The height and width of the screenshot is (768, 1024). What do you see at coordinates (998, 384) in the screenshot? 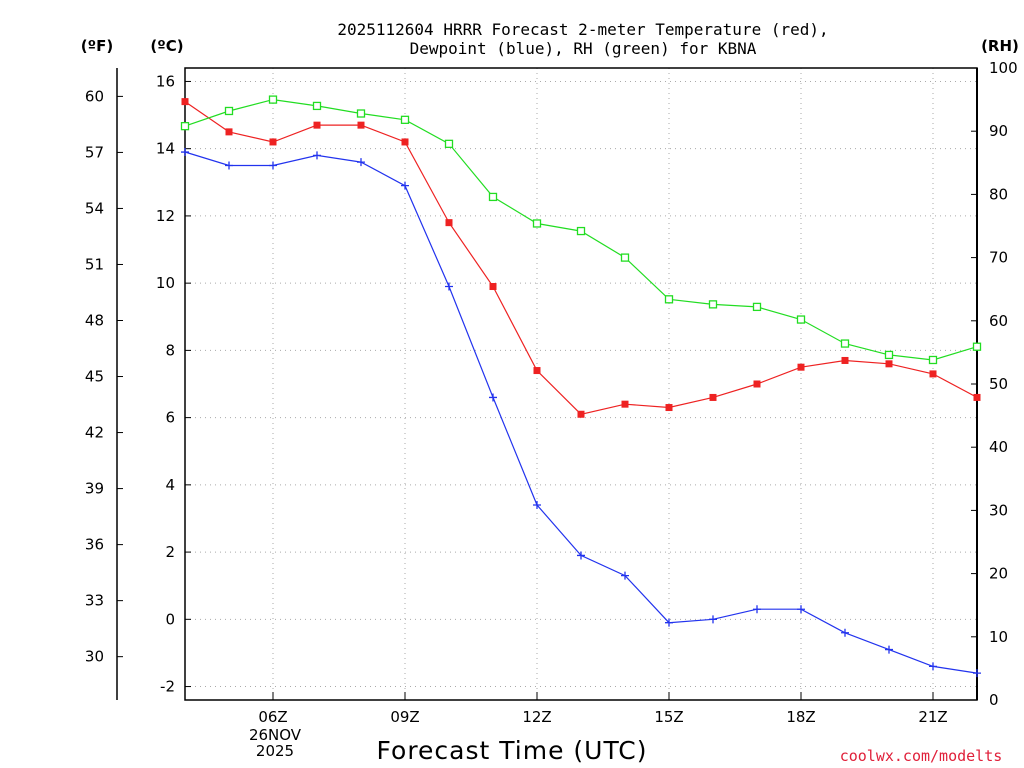
I see `rh-tick-label: 50` at bounding box center [998, 384].